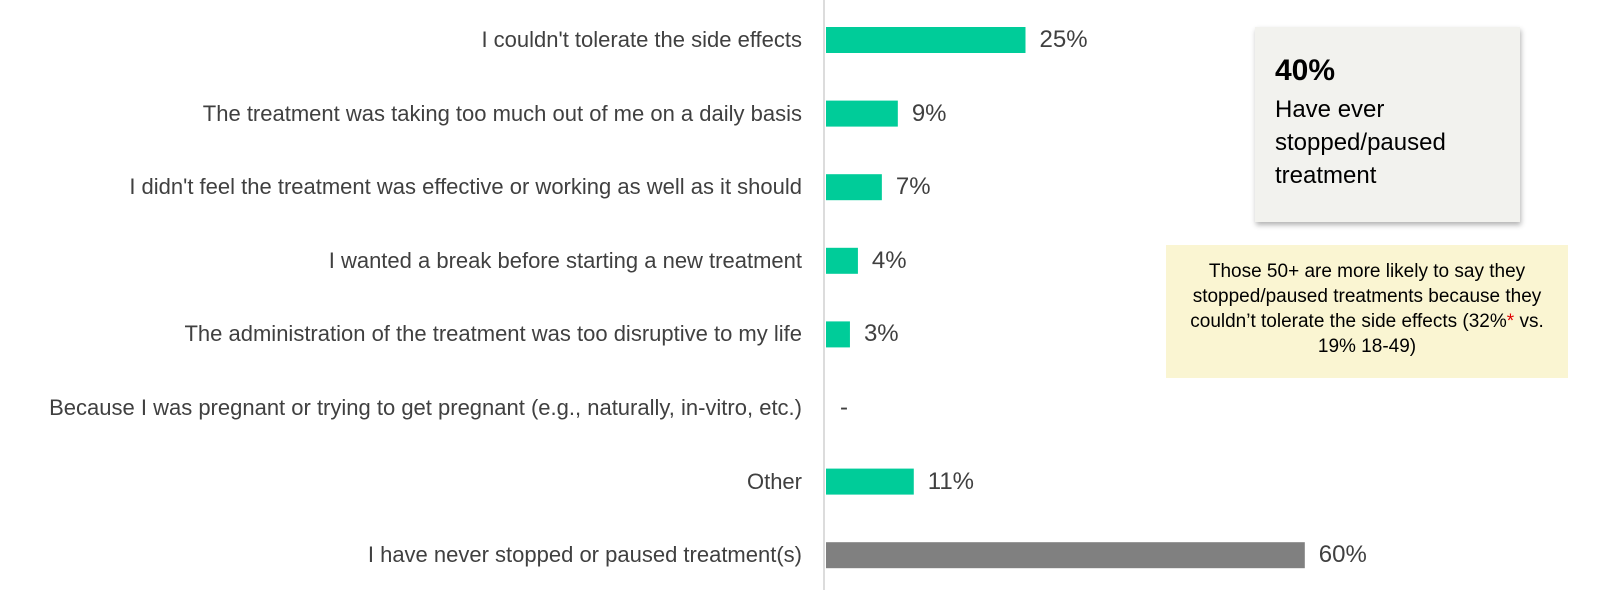 This screenshot has height=604, width=1610. Describe the element at coordinates (881, 334) in the screenshot. I see `value-label: 3%` at that location.